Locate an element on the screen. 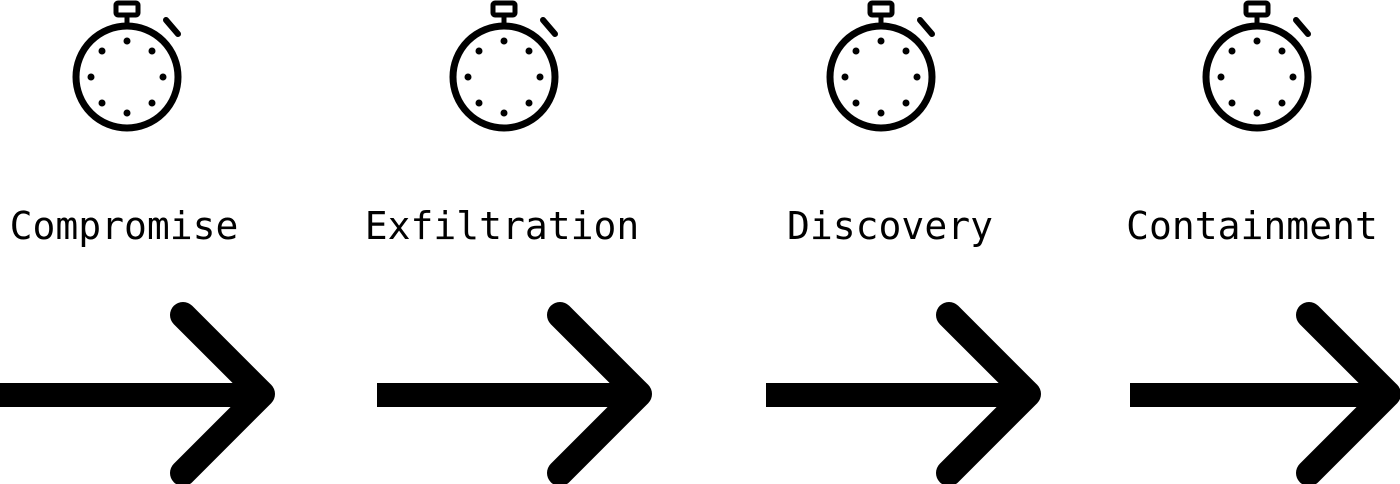 The image size is (1400, 484). stage-label: Compromise is located at coordinates (124, 226).